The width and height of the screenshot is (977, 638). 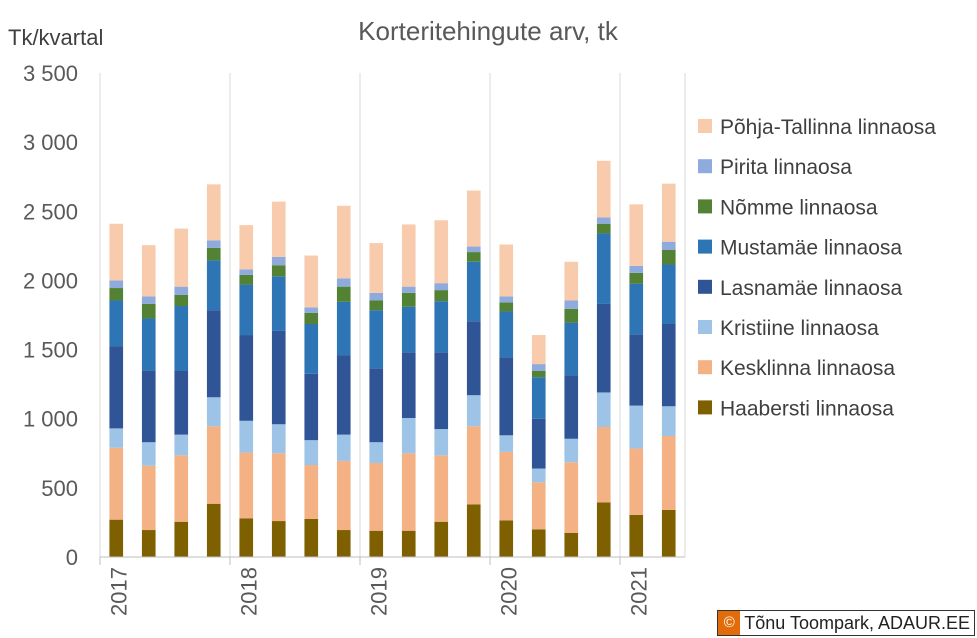 What do you see at coordinates (50, 211) in the screenshot?
I see `y-tick-label: 2 500` at bounding box center [50, 211].